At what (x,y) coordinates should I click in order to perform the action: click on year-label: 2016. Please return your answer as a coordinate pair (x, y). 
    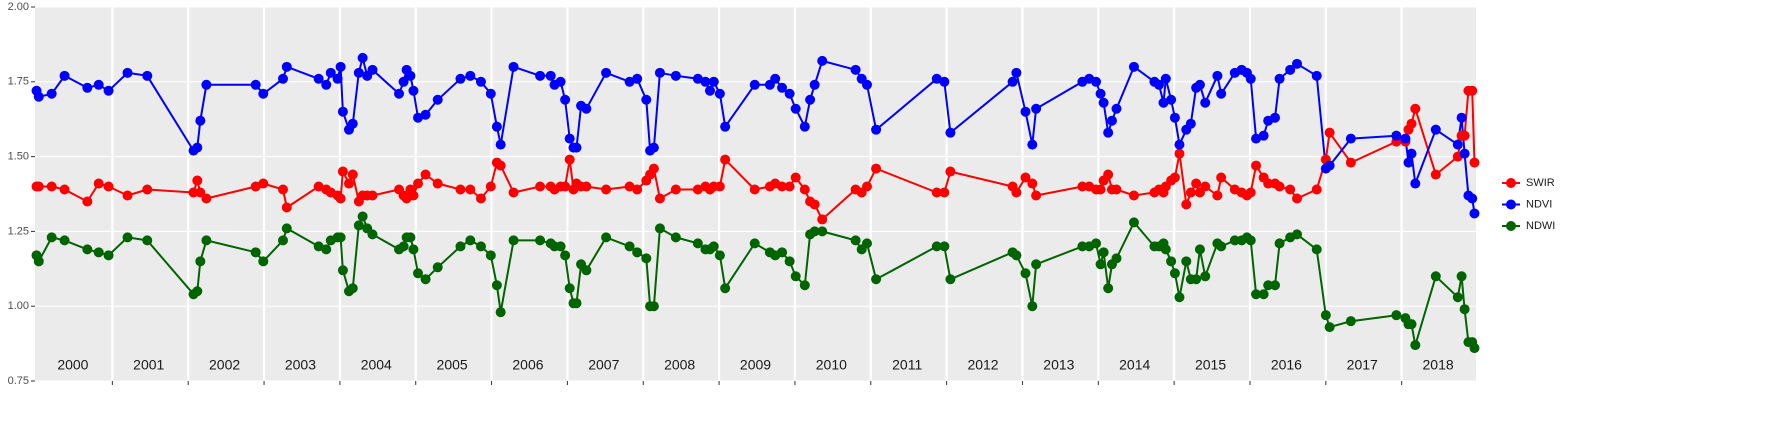
    Looking at the image, I should click on (1286, 365).